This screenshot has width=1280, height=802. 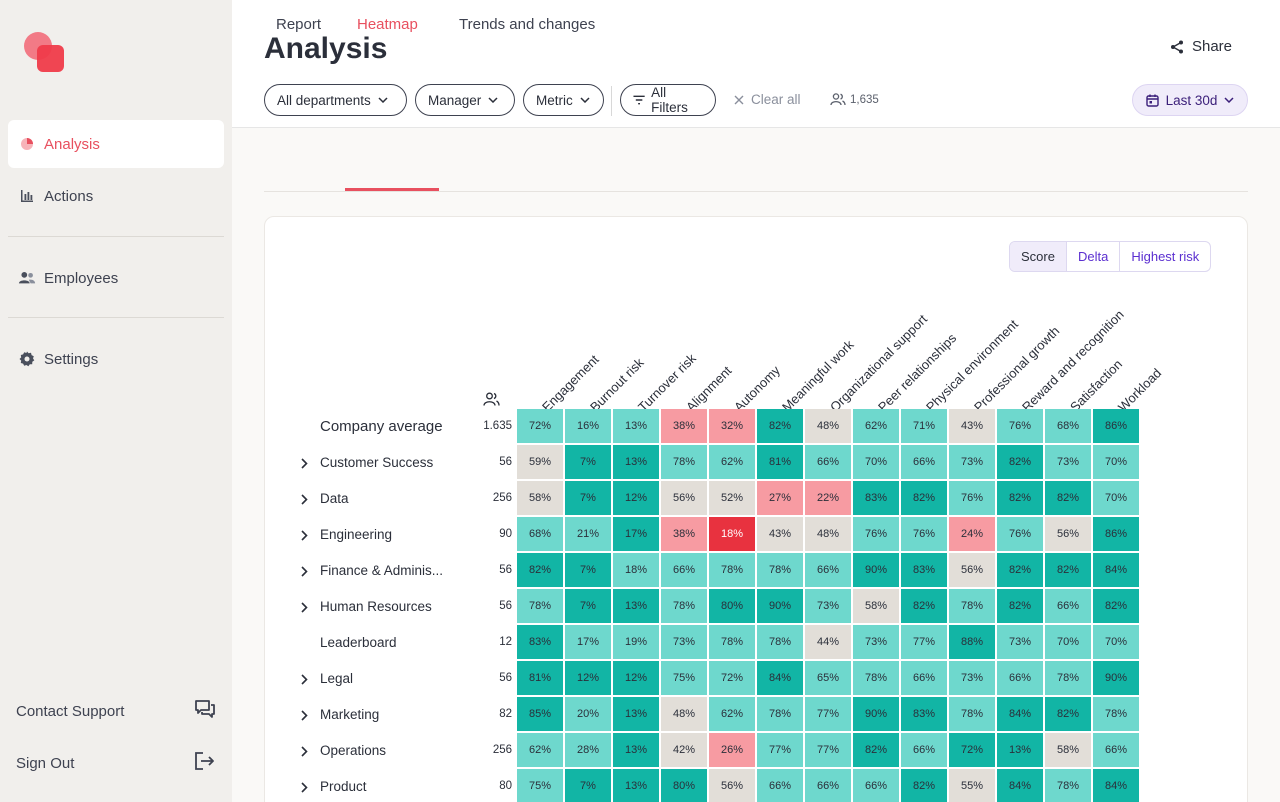 I want to click on sign-out-button: Sign Out, so click(x=116, y=763).